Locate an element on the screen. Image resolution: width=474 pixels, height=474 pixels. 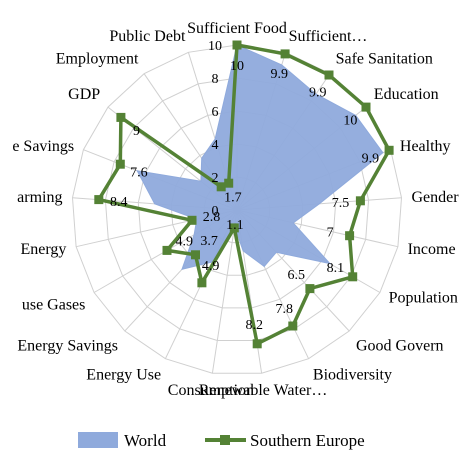
tick-label-0: 0 is located at coordinates (215, 211).